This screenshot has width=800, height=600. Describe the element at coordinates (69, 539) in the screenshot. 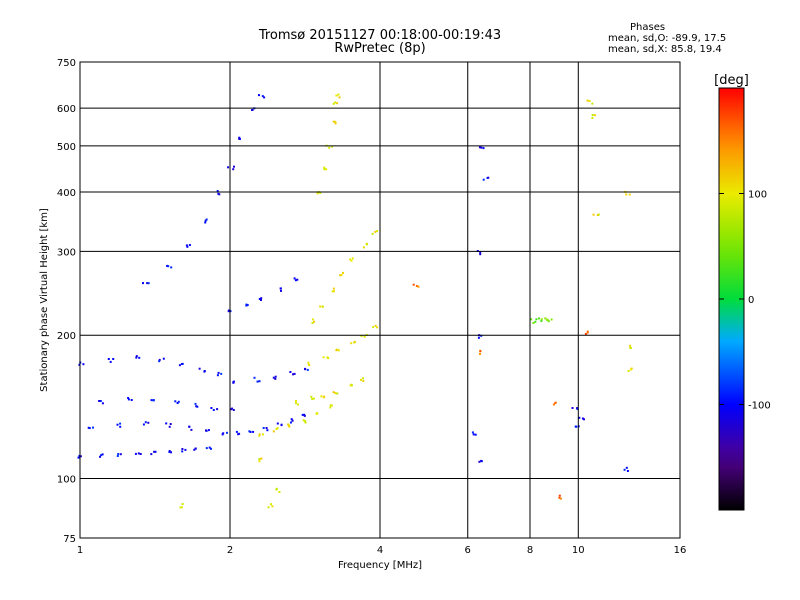

I see `y-tick-label: 75` at that location.